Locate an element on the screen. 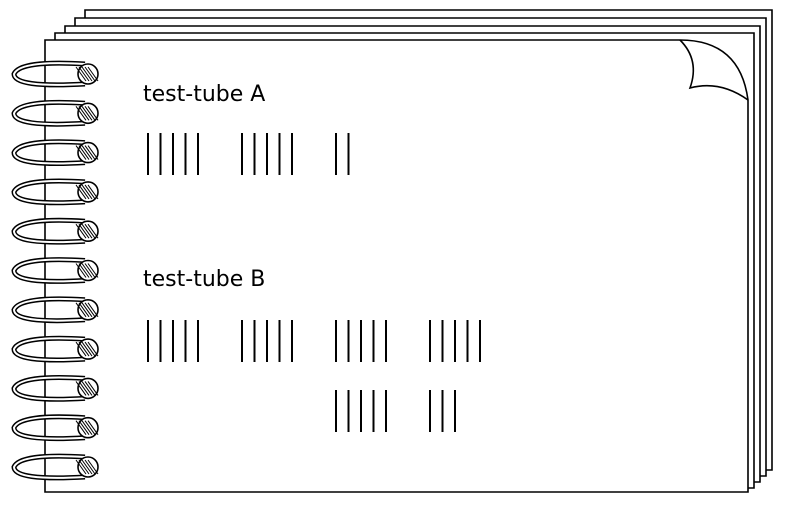 This screenshot has height=505, width=787. spiral-binding is located at coordinates (55, 270).